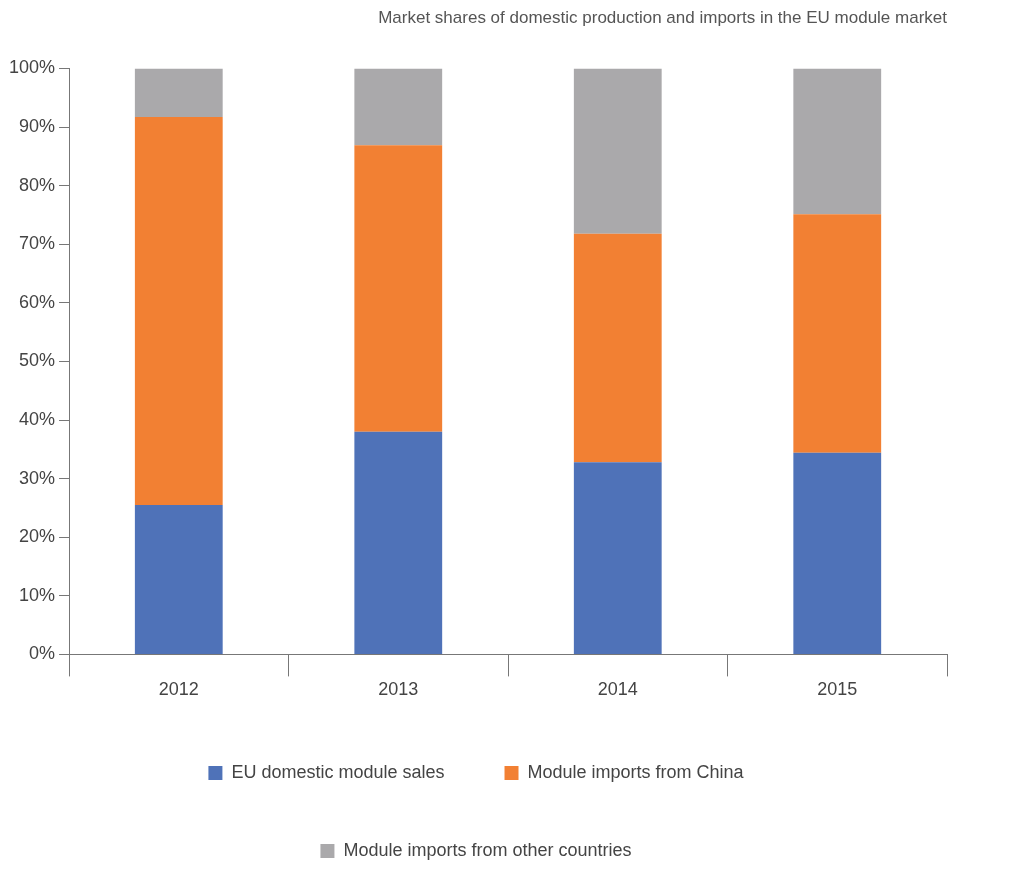  I want to click on legend-label: Module imports from China, so click(636, 771).